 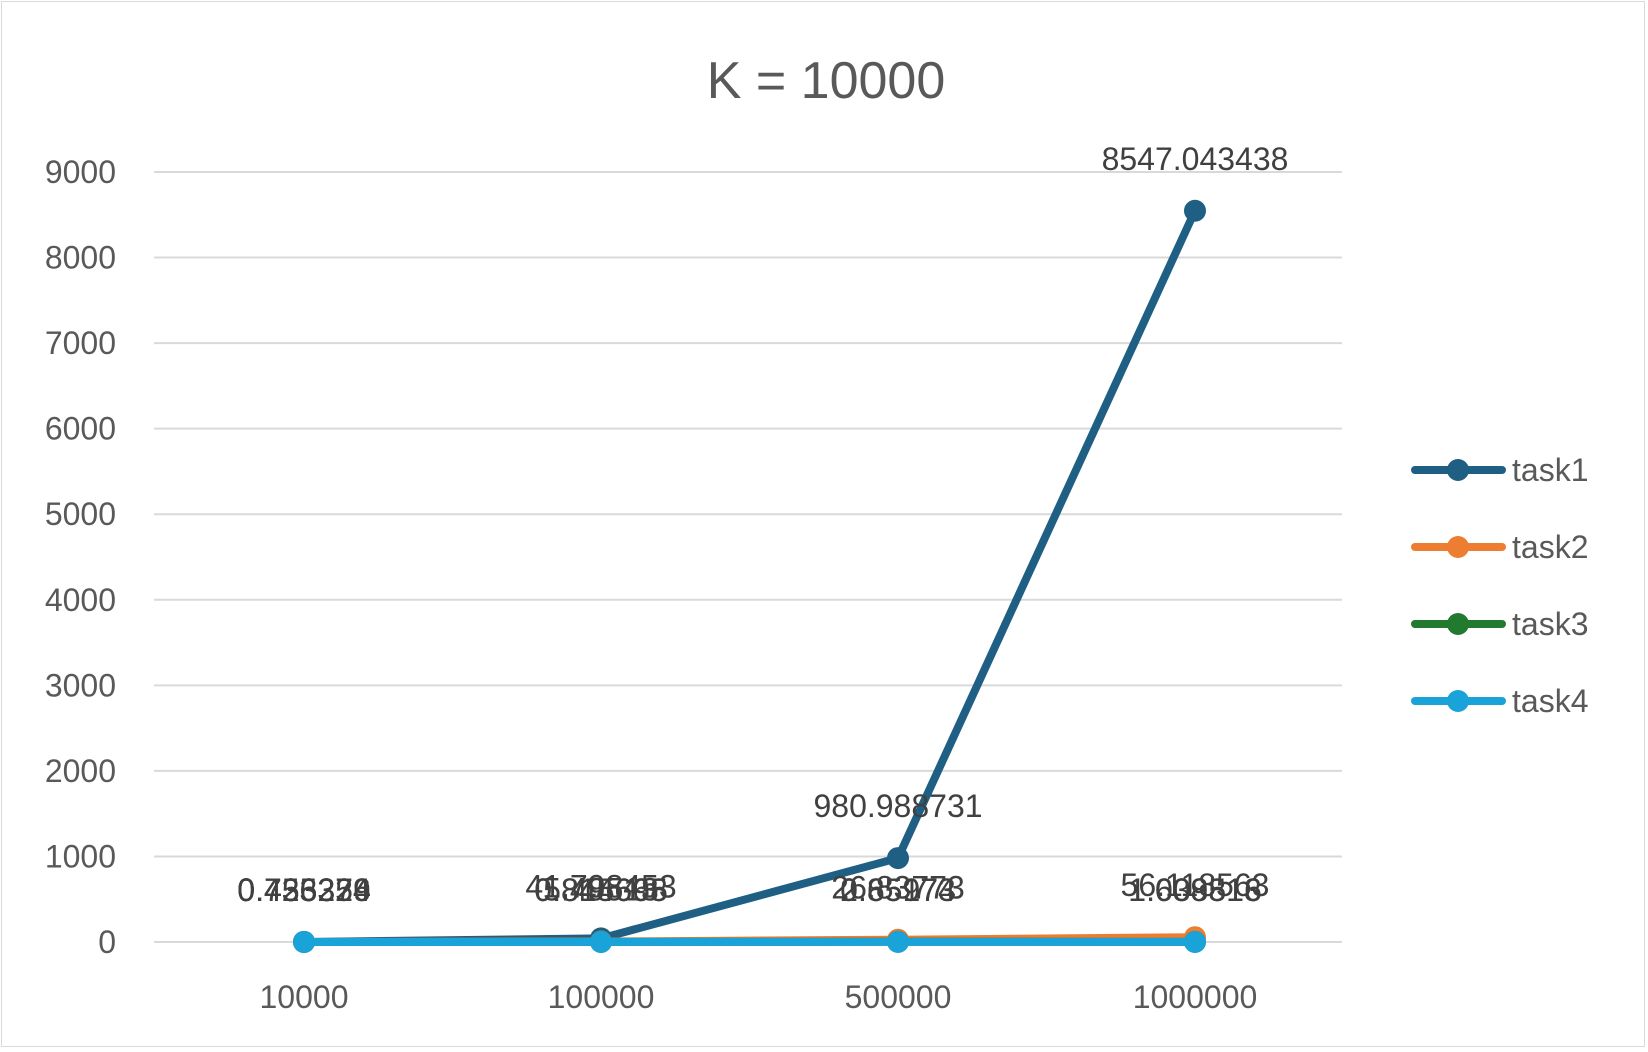 I want to click on y-tick-label: 0, so click(x=107, y=942).